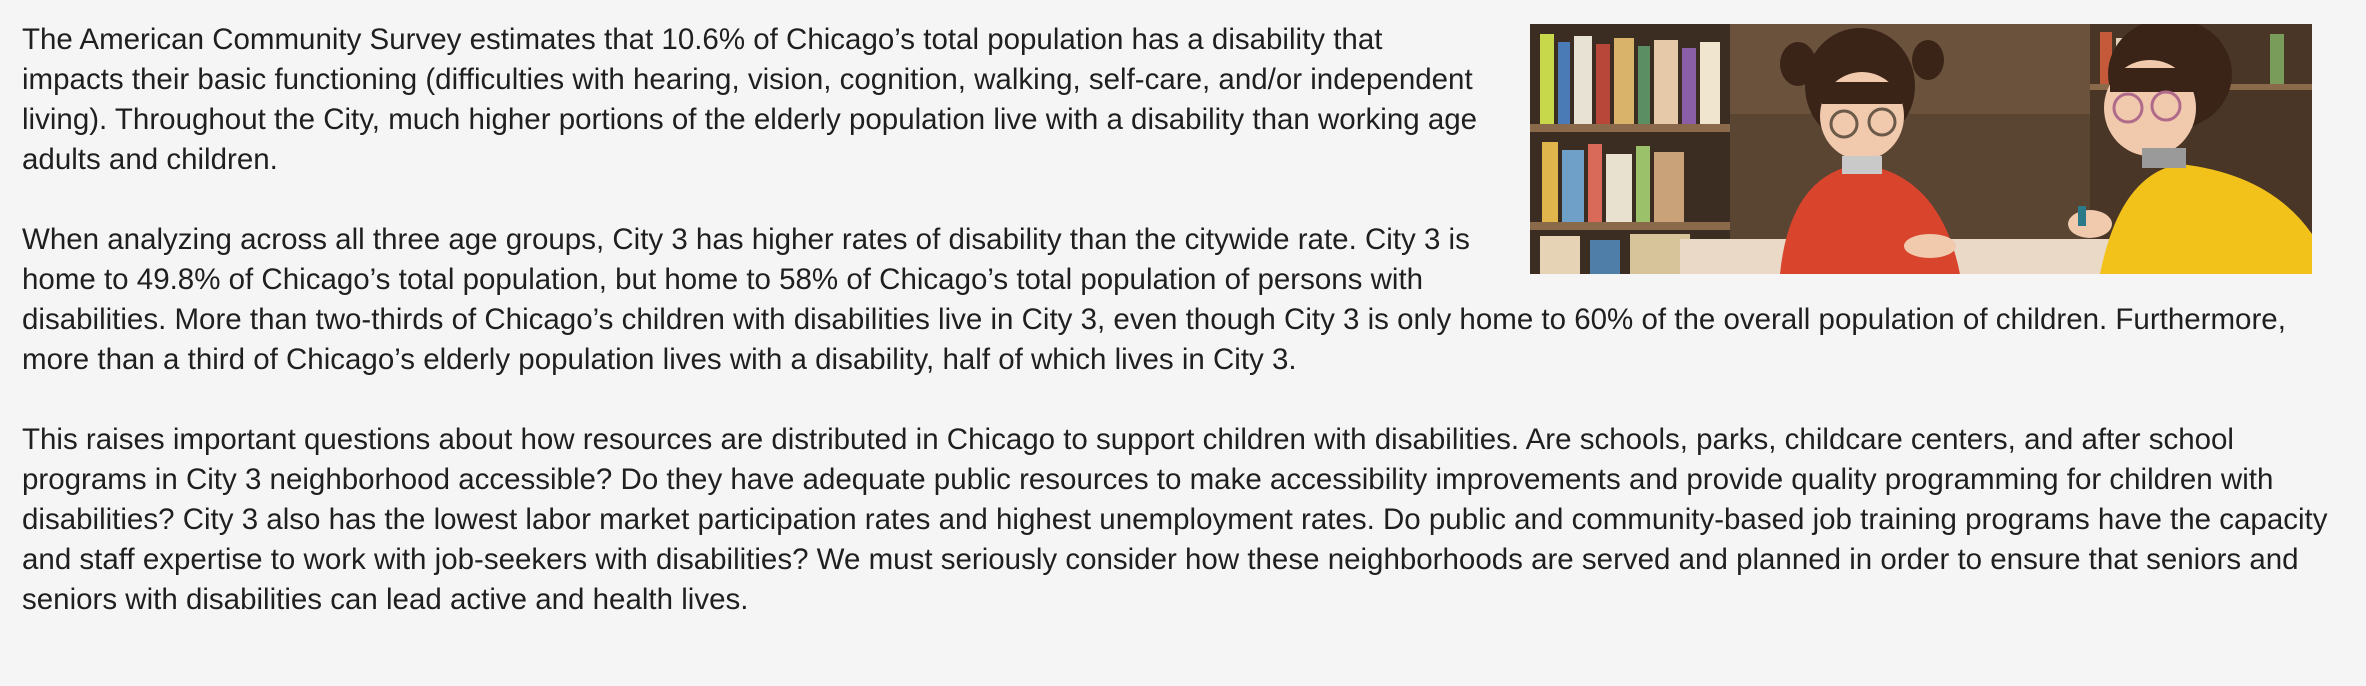 This screenshot has height=686, width=2366. I want to click on children-reading-illustration, so click(1921, 149).